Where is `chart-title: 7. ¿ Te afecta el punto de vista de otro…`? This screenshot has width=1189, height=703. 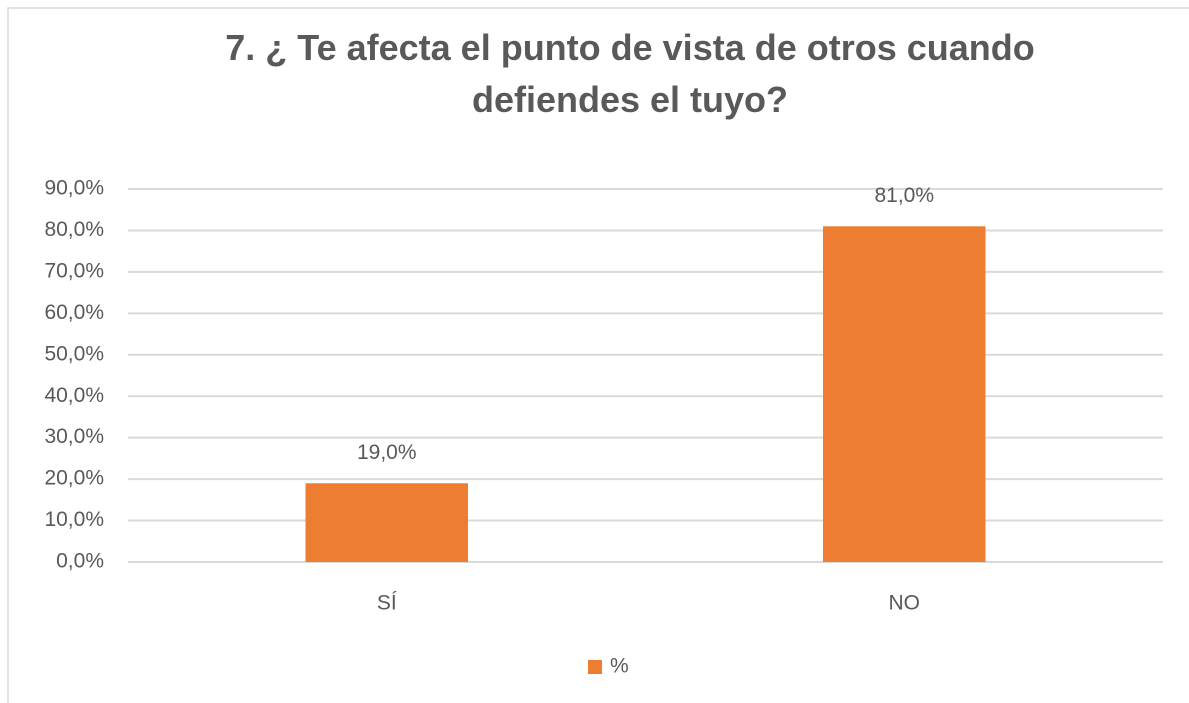 chart-title: 7. ¿ Te afecta el punto de vista de otro… is located at coordinates (630, 73).